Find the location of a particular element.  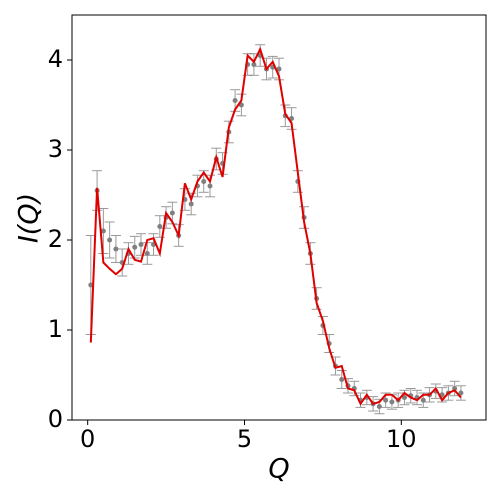

x-tick-label: 10 is located at coordinates (401, 439).